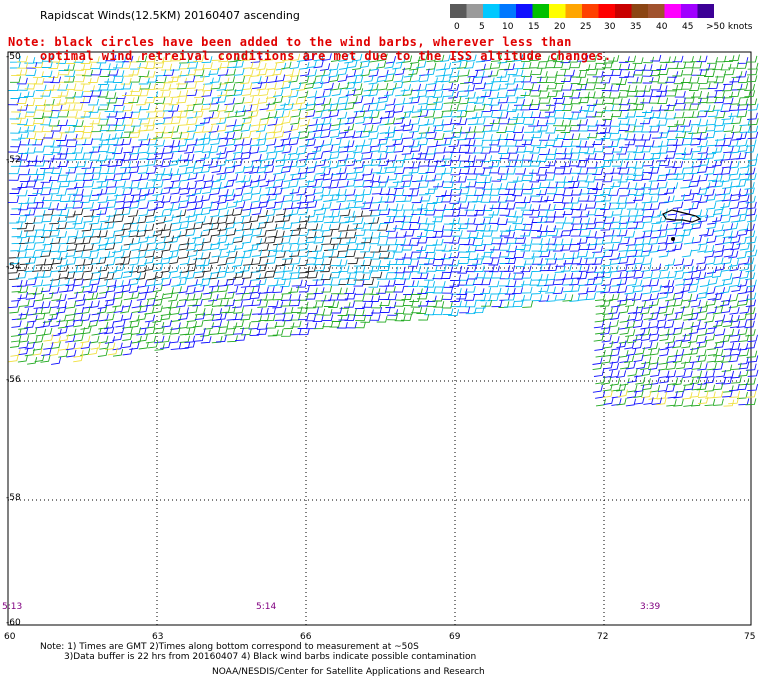 The height and width of the screenshot is (688, 760). I want to click on color-scale-bar, so click(582, 11).